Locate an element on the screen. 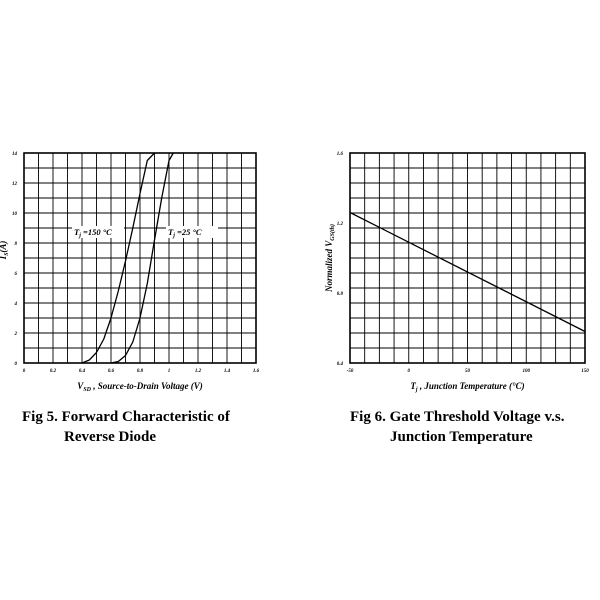 The image size is (600, 600). x-tick-label: 1.2 is located at coordinates (198, 371).